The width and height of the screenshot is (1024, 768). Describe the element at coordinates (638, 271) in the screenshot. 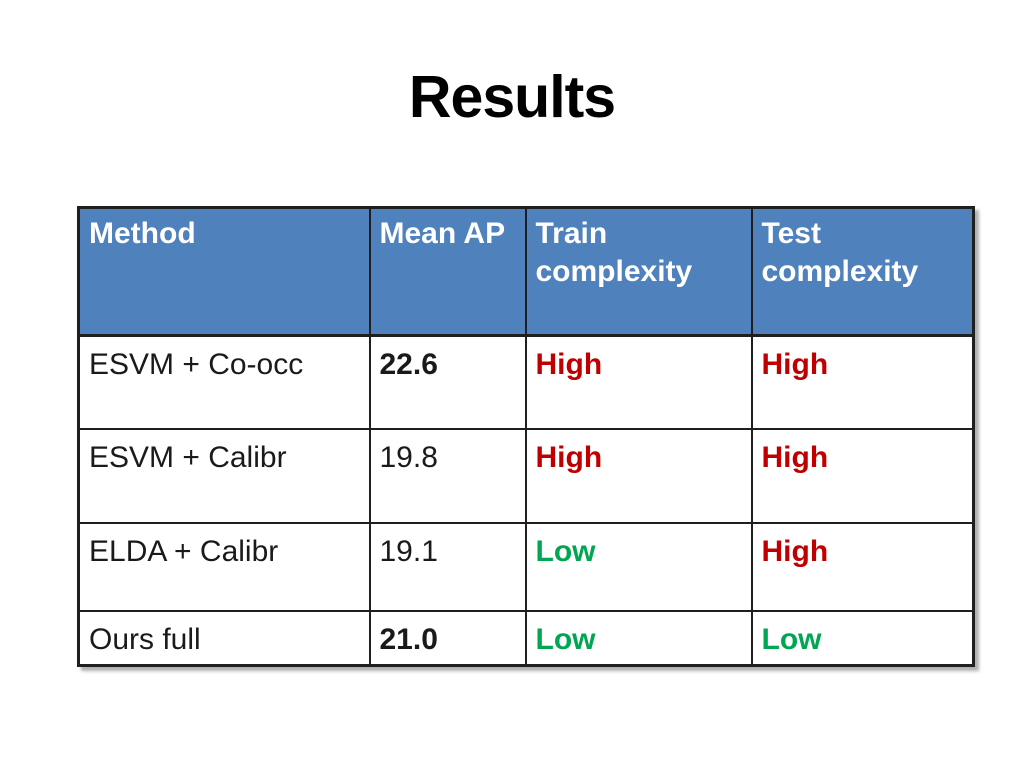

I see `header-cell-train-complexity: Train complexity` at that location.